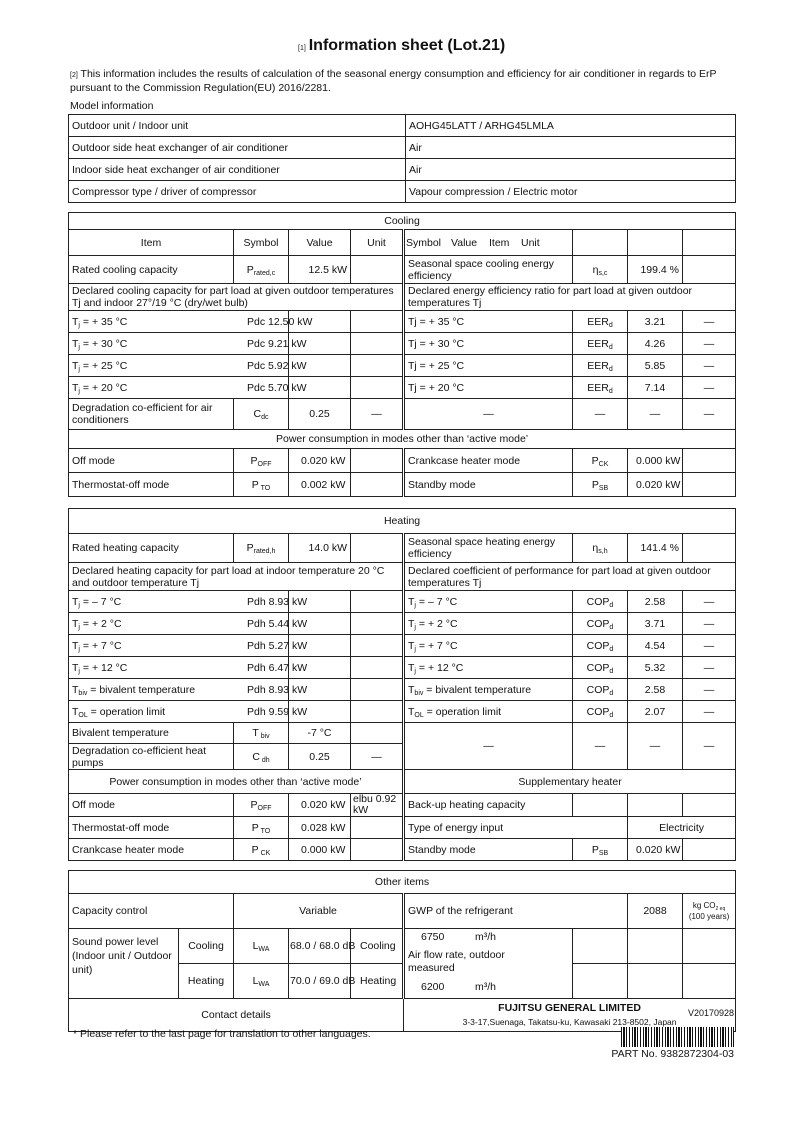 The image size is (802, 1136). Describe the element at coordinates (151, 756) in the screenshot. I see `row-label: Degradation co-efficient heat pumps` at that location.